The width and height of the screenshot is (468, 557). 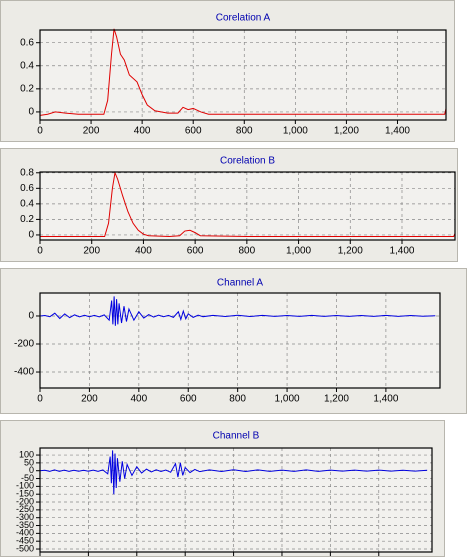 What do you see at coordinates (243, 18) in the screenshot?
I see `chart-title: Corelation A` at bounding box center [243, 18].